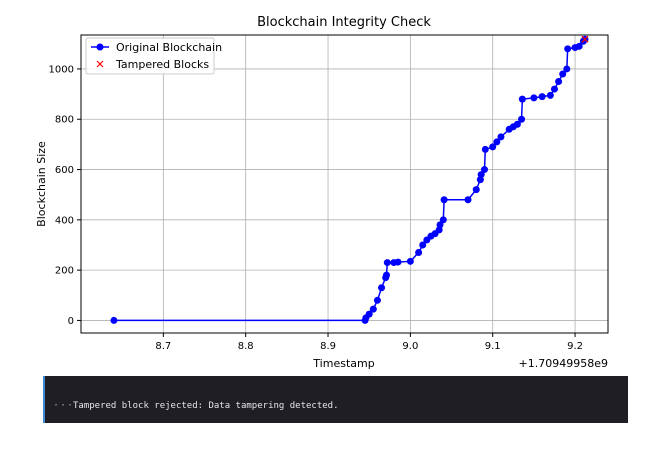 This screenshot has width=660, height=450. I want to click on x-axis-label: Timestamp, so click(343, 363).